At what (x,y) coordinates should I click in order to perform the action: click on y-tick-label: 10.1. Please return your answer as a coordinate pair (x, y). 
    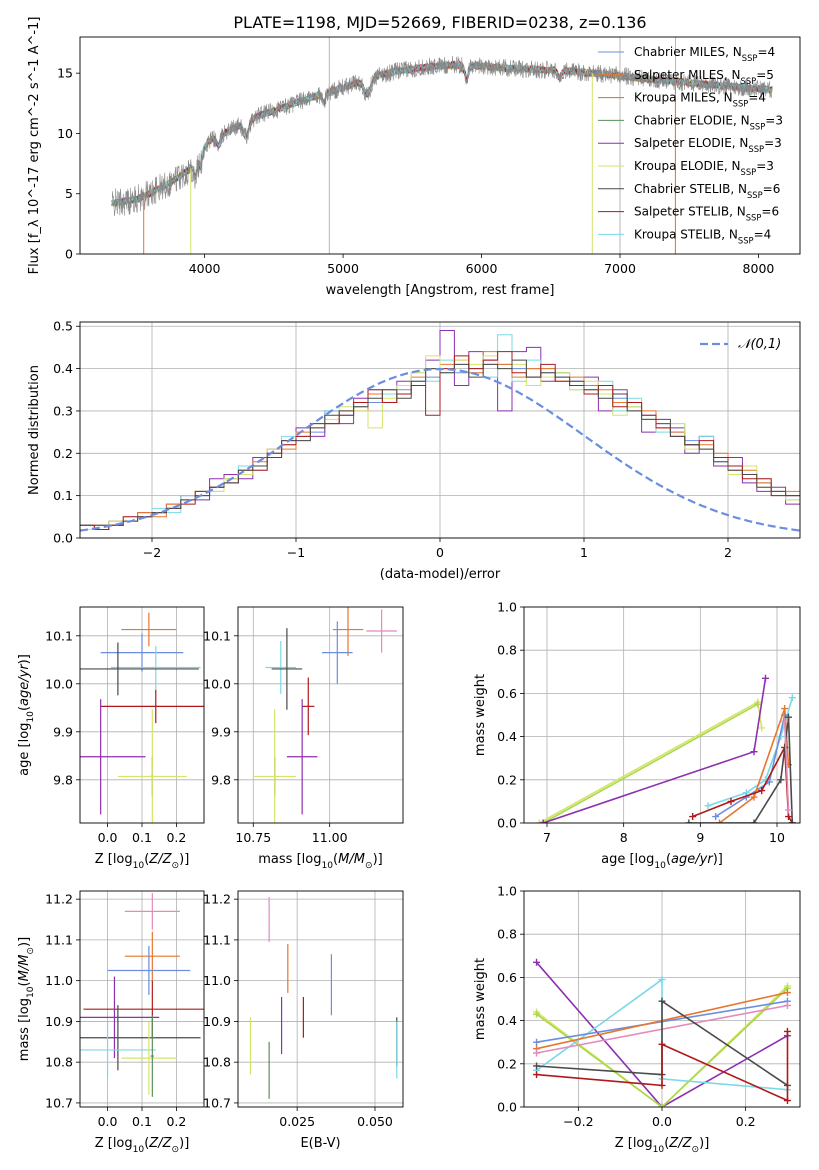
    Looking at the image, I should click on (217, 635).